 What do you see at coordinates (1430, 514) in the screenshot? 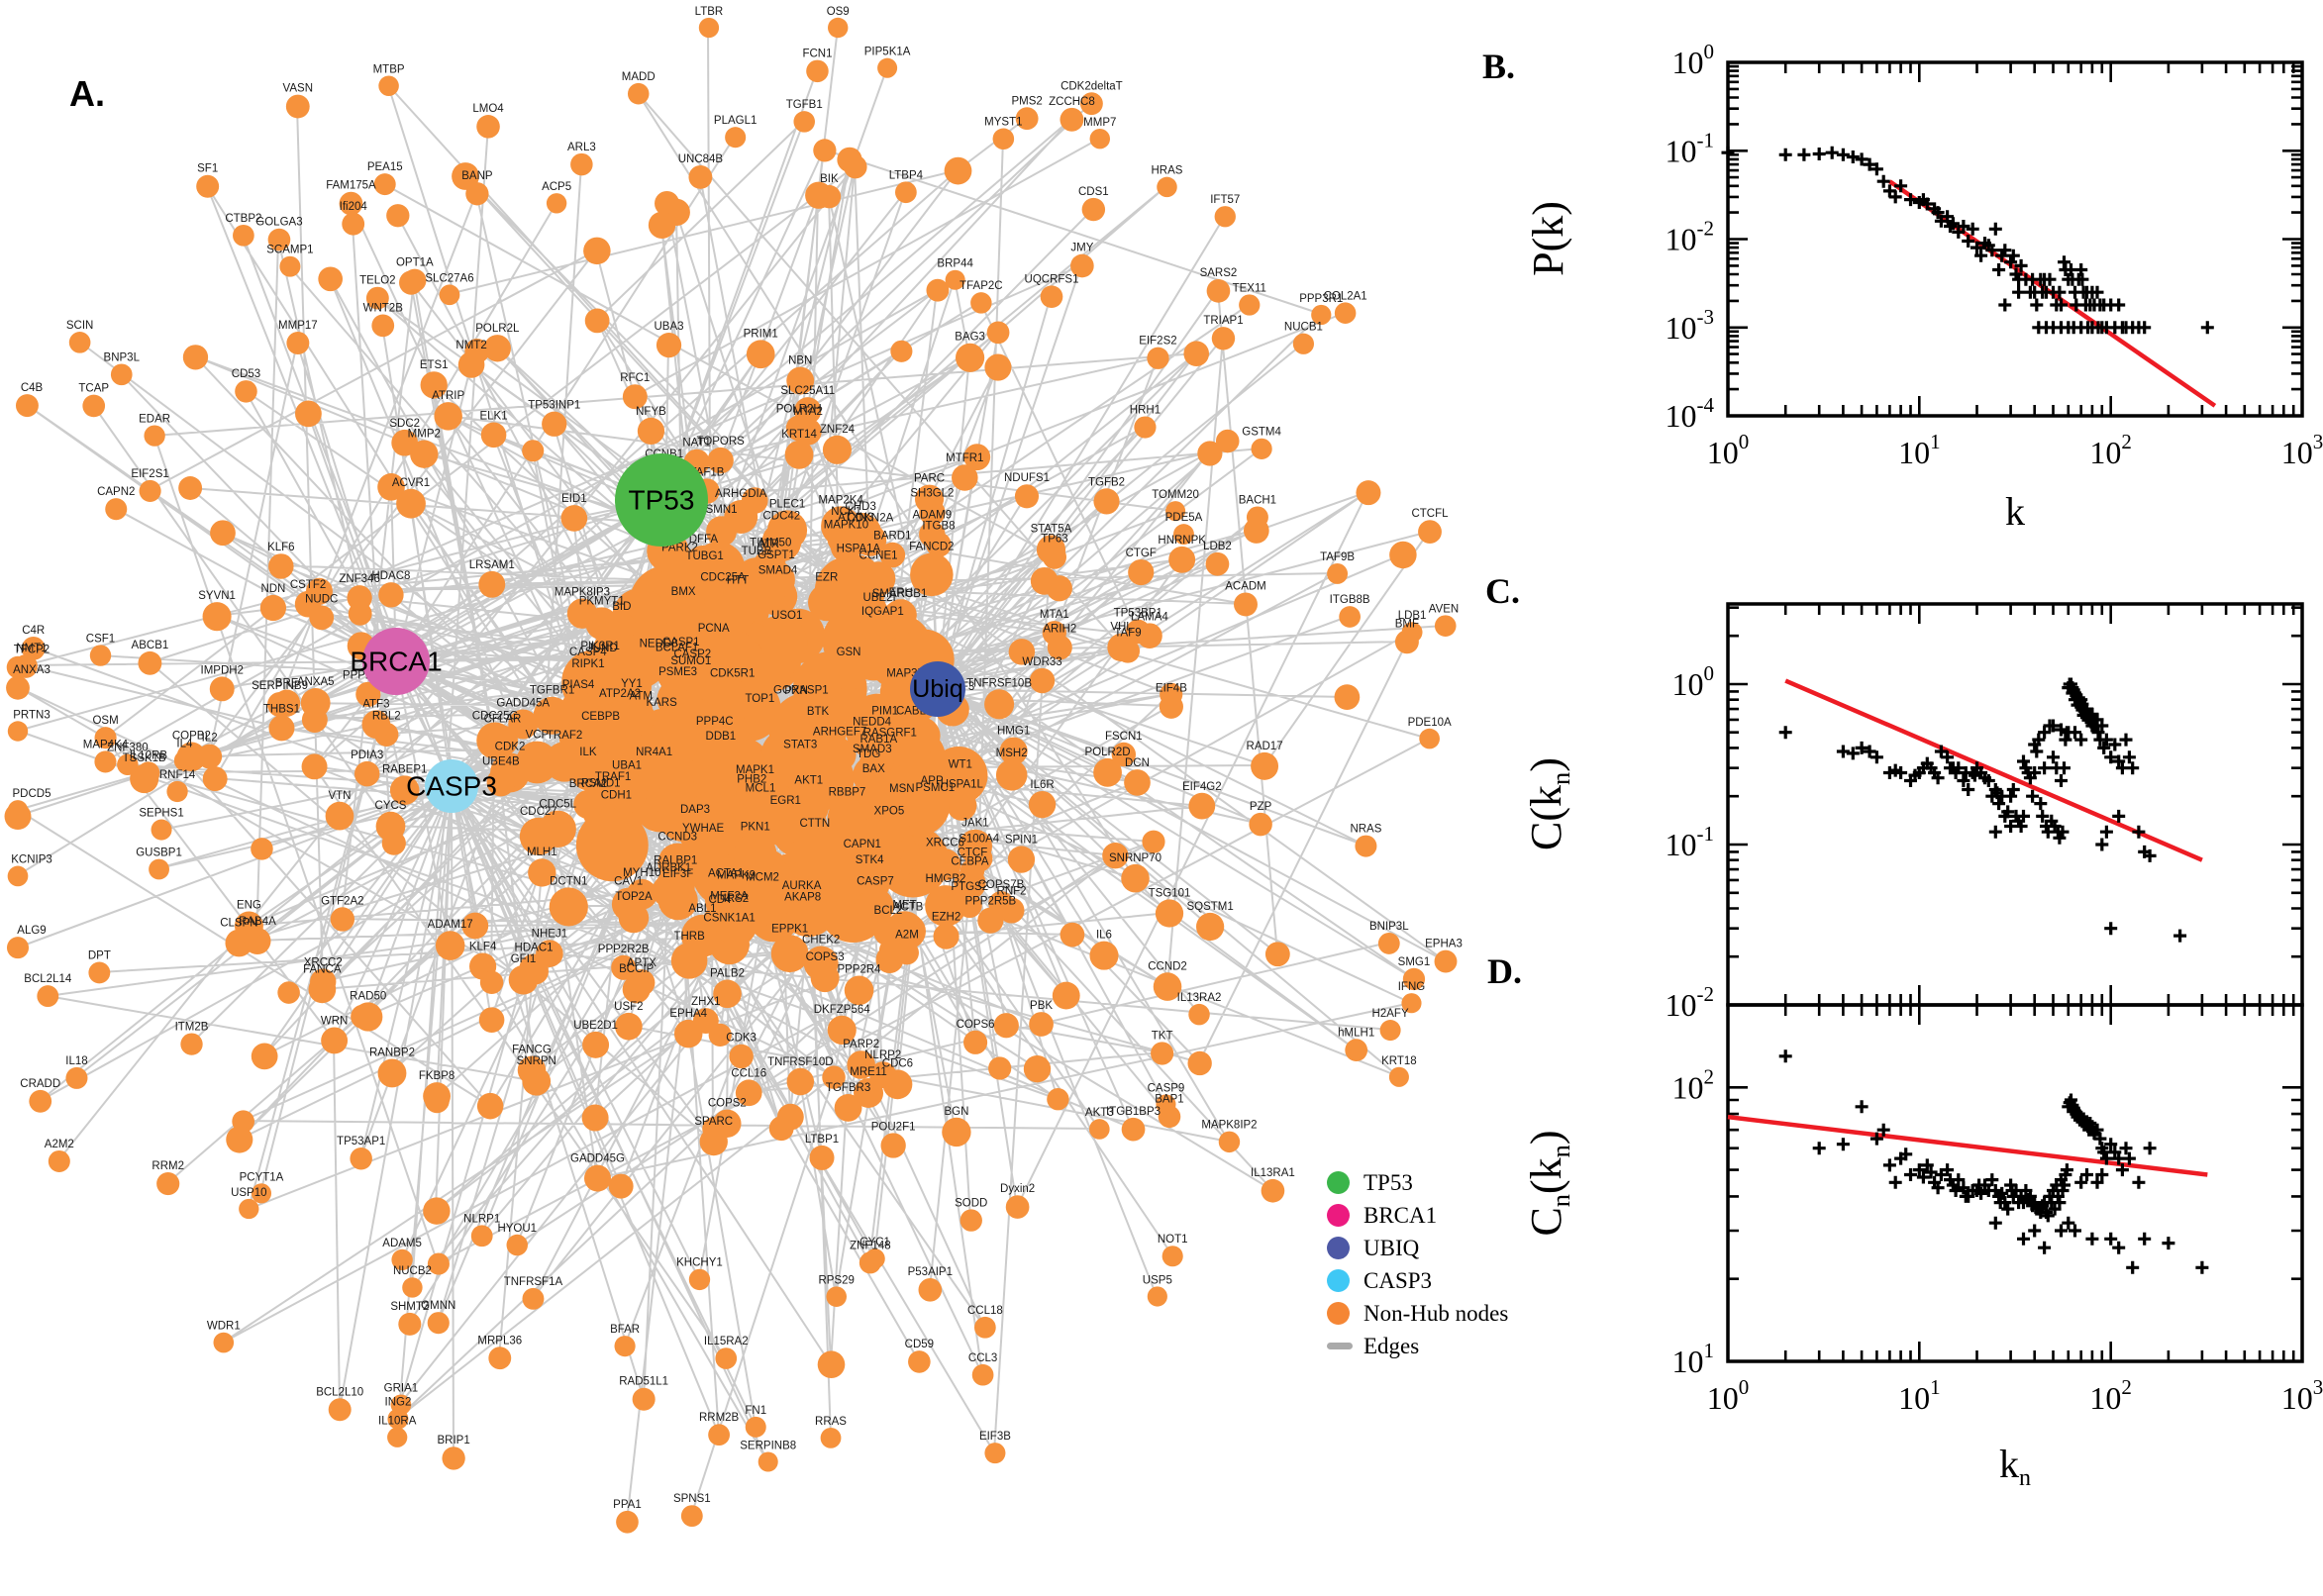
I see `node-label: CTCFL` at bounding box center [1430, 514].